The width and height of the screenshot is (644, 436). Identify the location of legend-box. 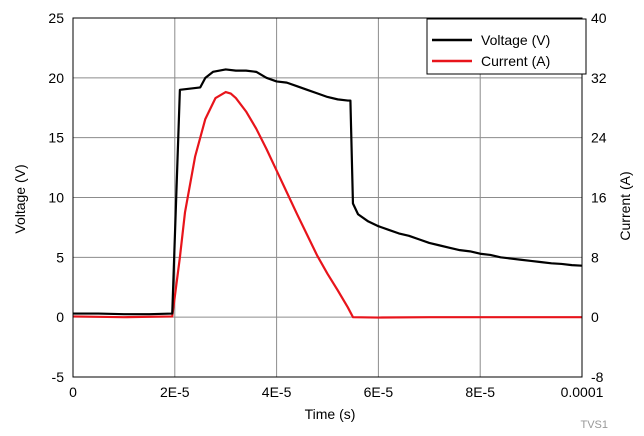
(506, 46).